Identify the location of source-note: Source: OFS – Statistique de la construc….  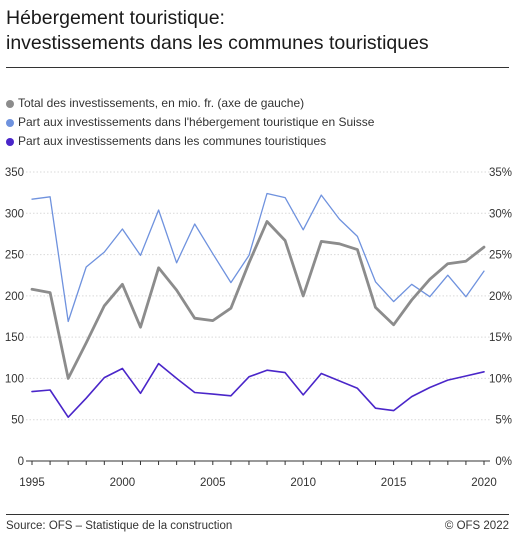
(119, 526).